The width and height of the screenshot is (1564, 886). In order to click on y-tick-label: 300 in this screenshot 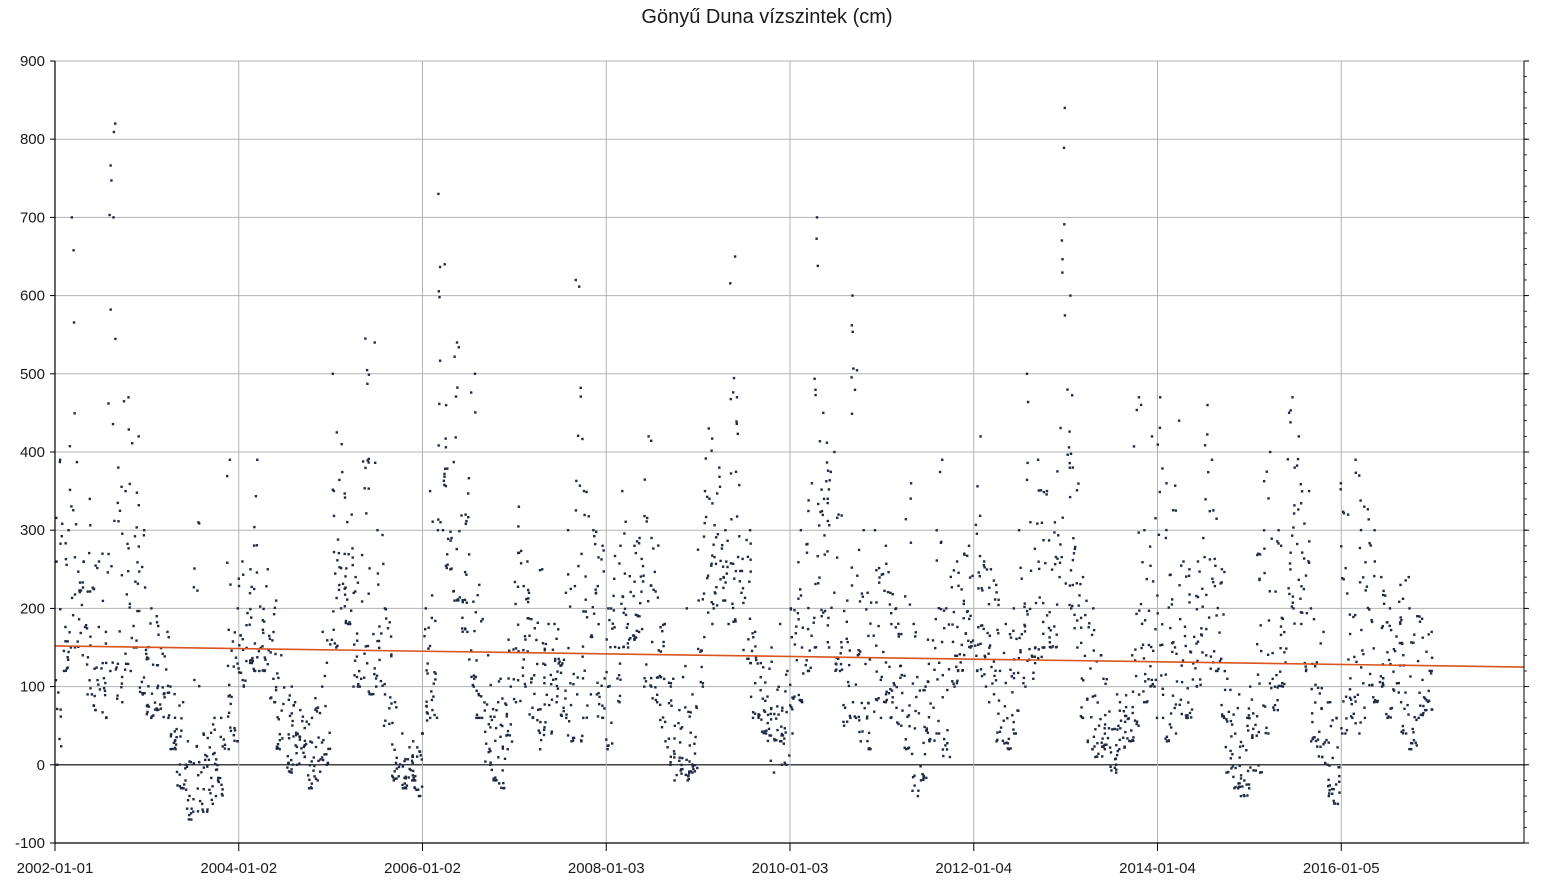, I will do `click(32, 530)`.